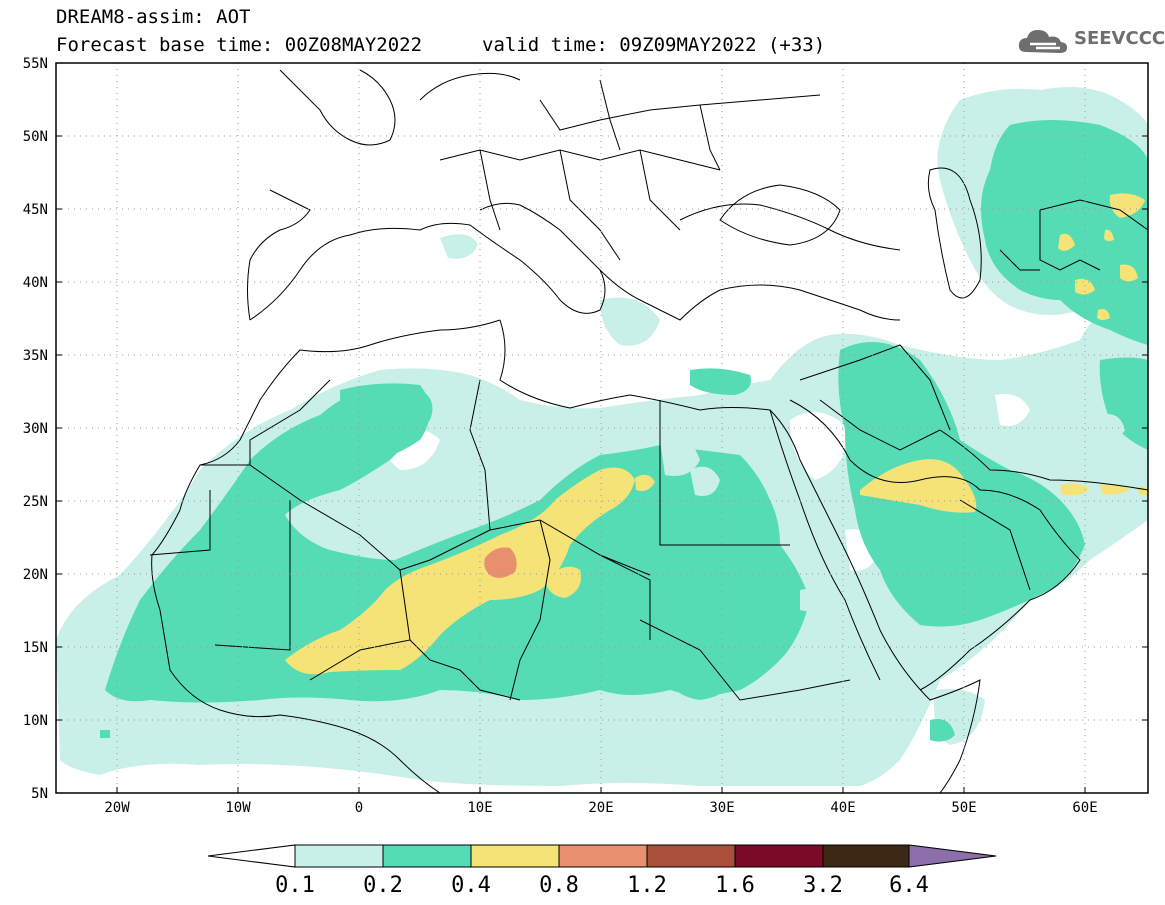 The image size is (1165, 905). I want to click on lon-label: 60E, so click(1084, 808).